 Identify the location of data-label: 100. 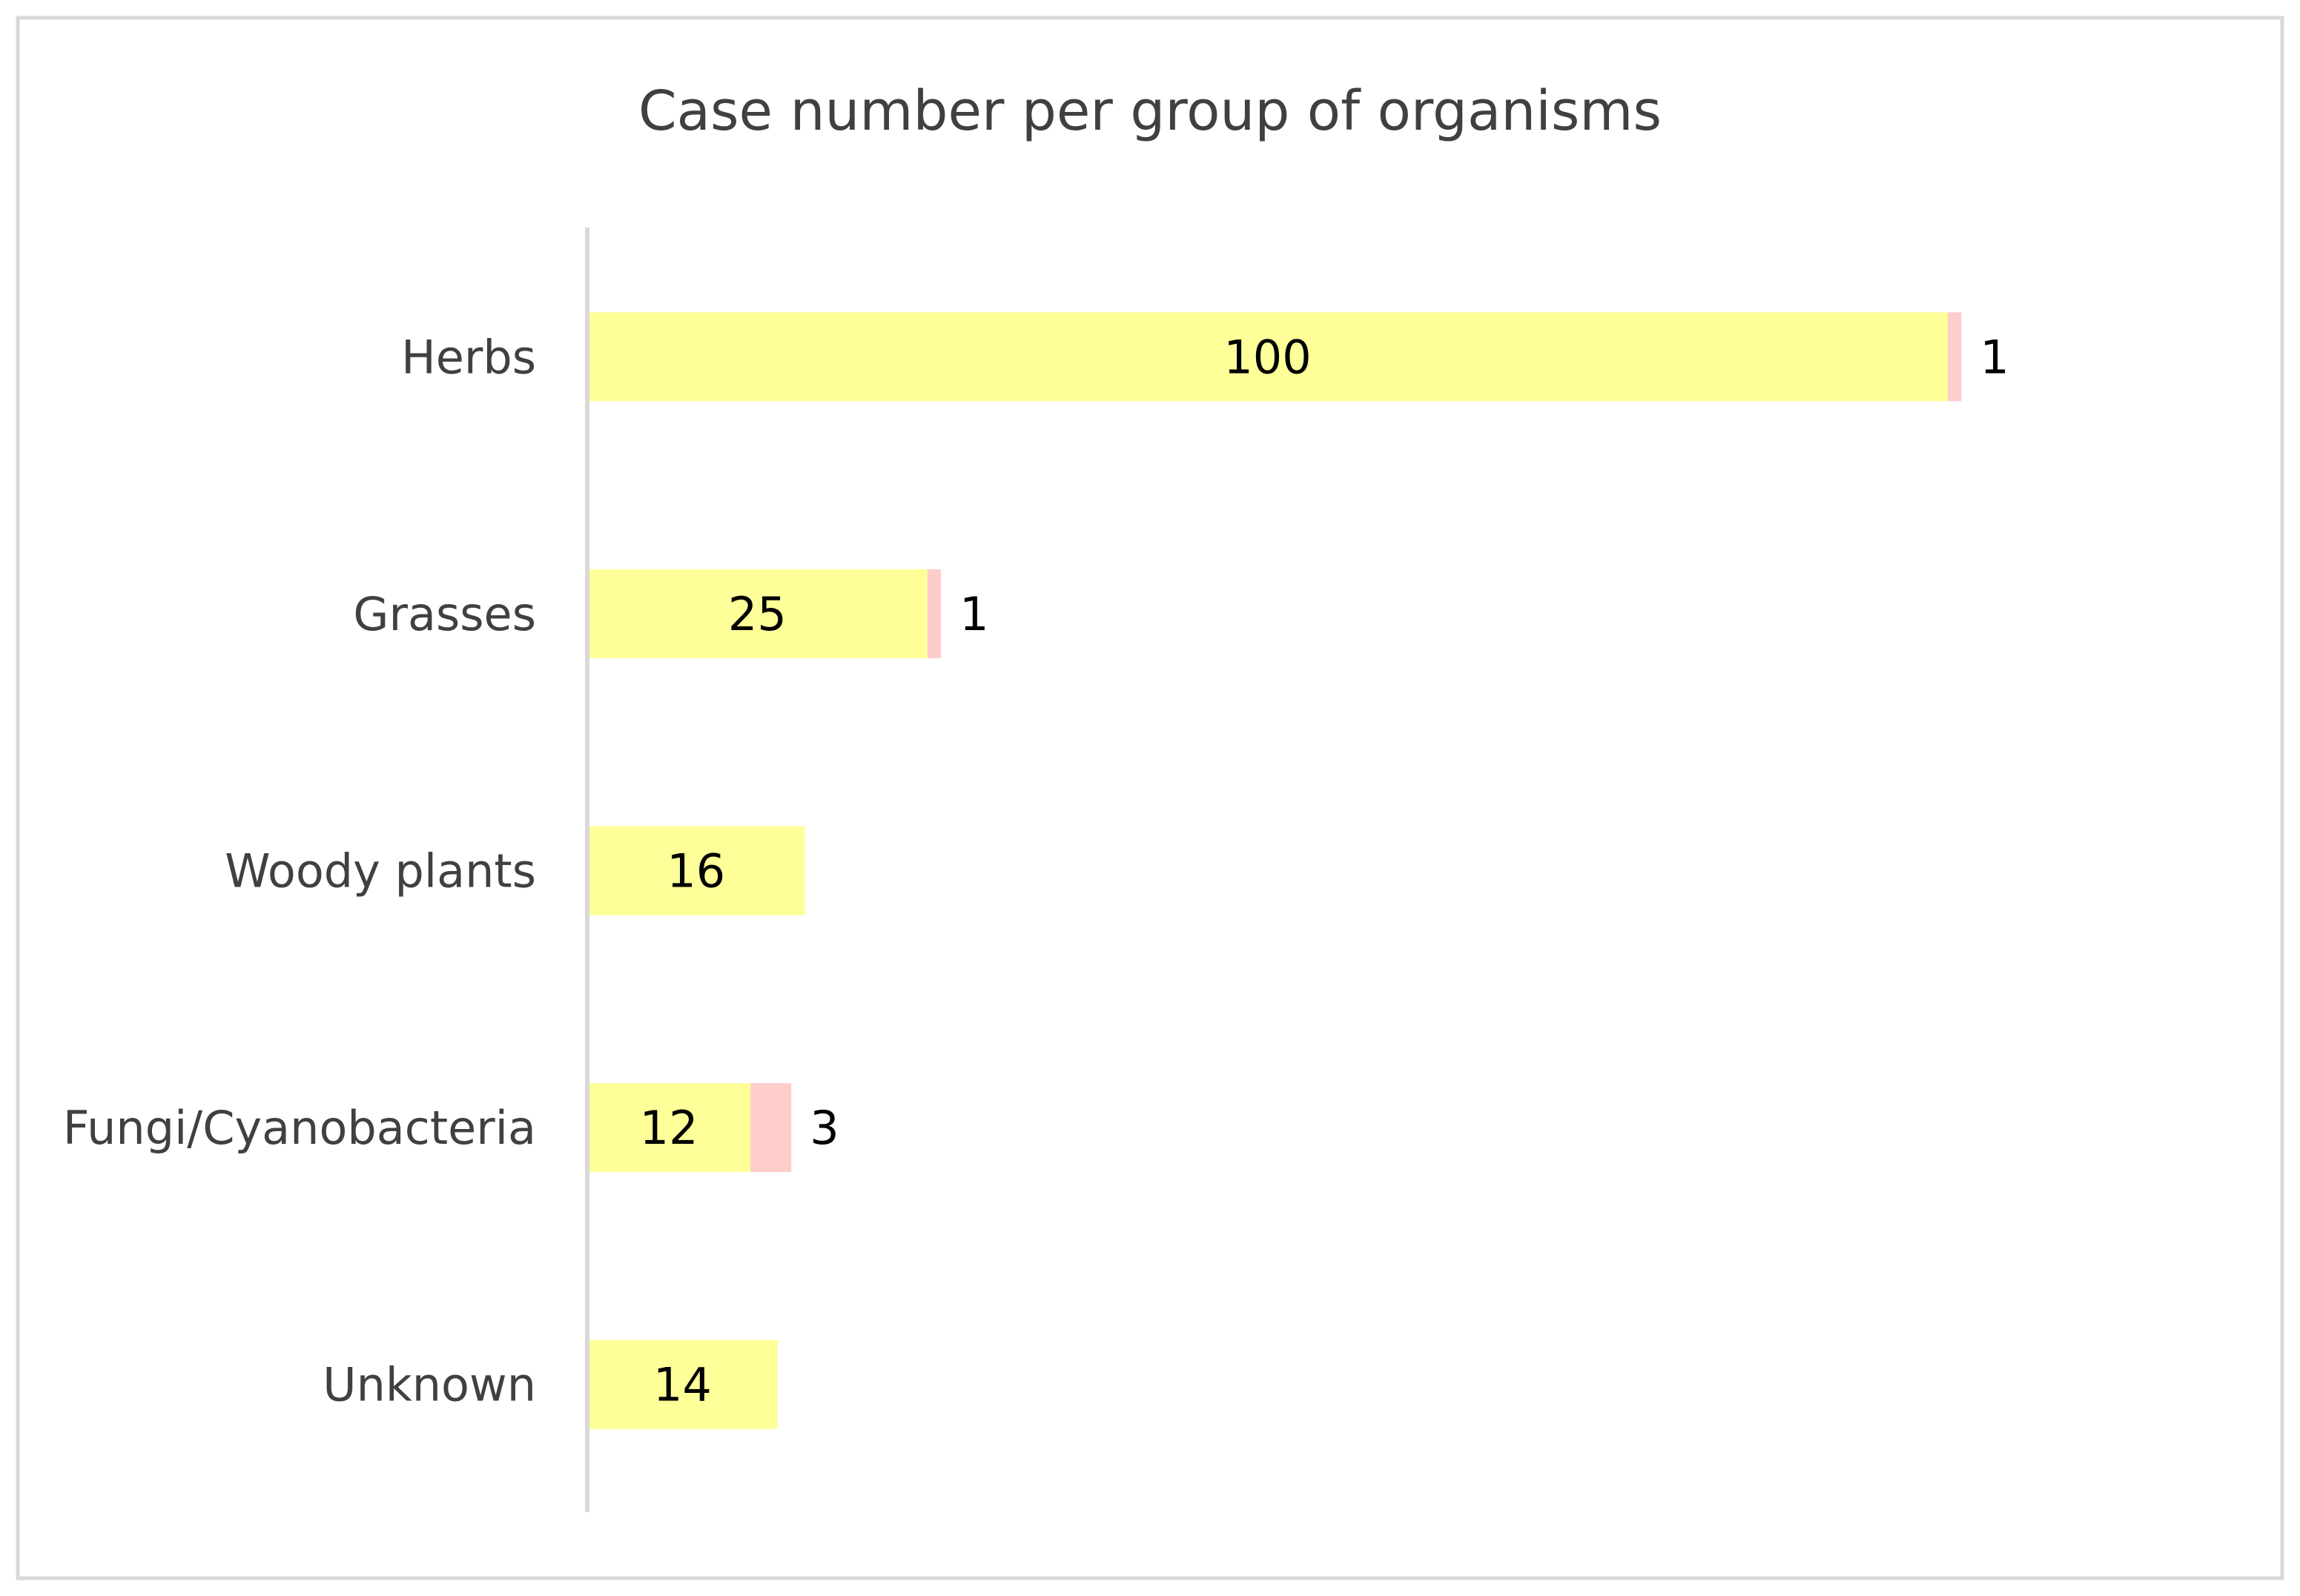
(1267, 357).